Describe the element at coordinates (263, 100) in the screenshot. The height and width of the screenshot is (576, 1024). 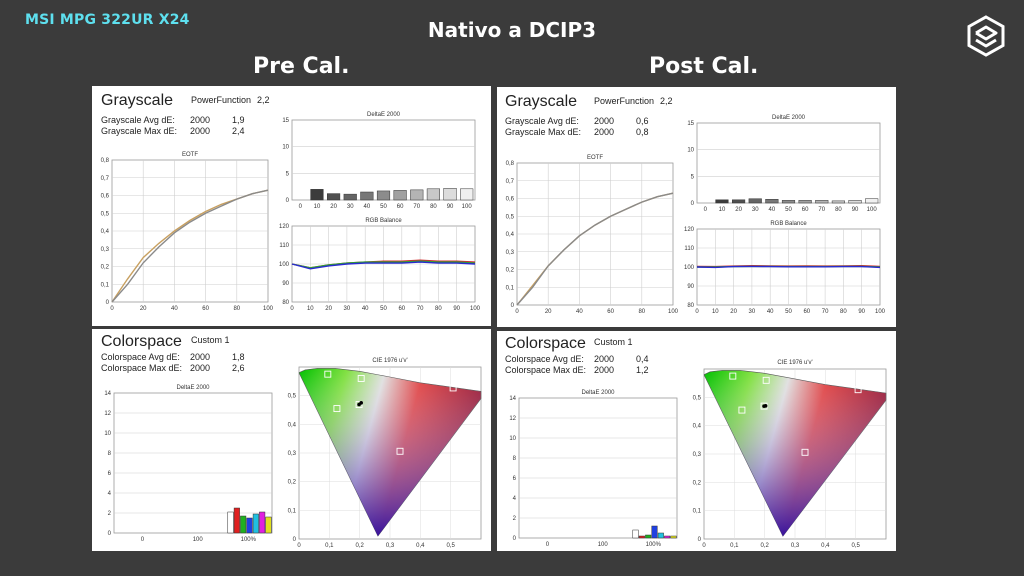
I see `pre-power-value: 2,2` at that location.